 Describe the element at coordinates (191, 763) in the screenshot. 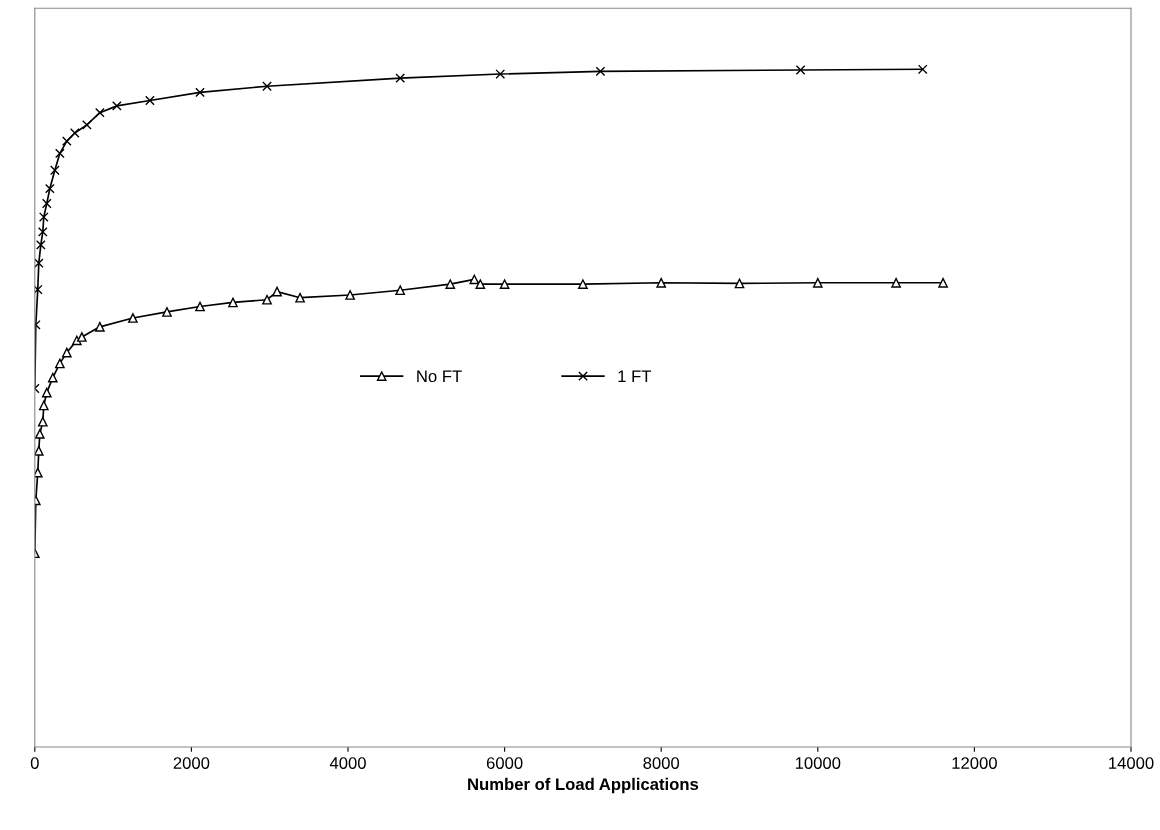

I see `x-tick-label: 2000` at that location.